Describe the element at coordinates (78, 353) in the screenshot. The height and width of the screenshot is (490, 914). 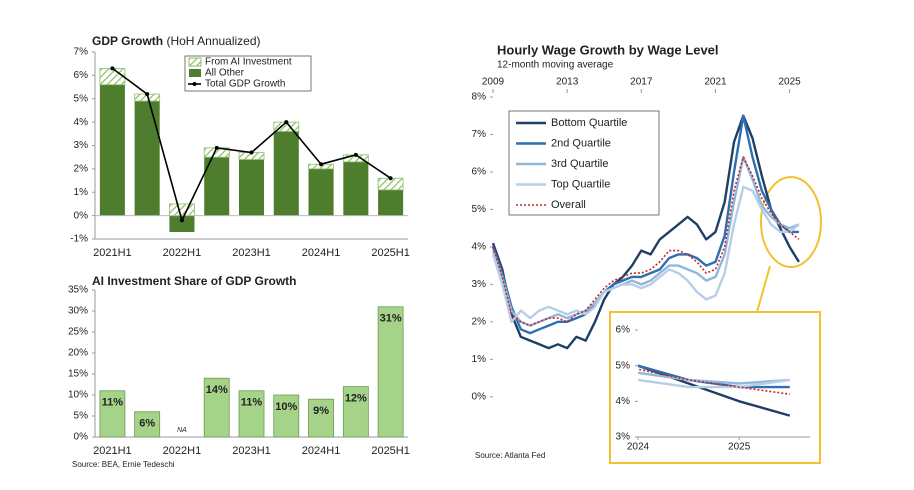
I see `y-tick-label: 20%` at that location.